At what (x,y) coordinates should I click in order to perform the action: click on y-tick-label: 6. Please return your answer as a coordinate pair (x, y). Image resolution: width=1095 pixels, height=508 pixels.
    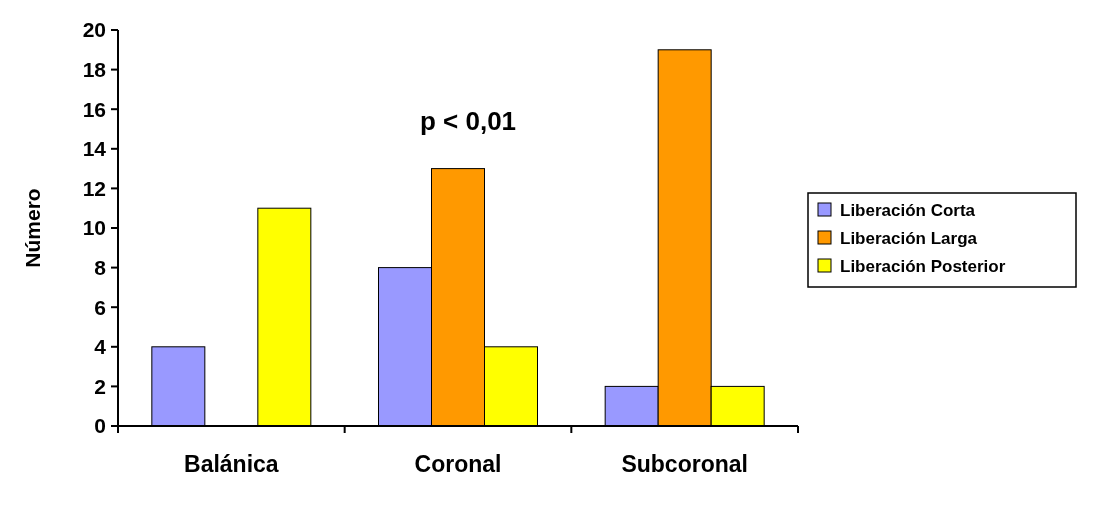
    Looking at the image, I should click on (100, 307).